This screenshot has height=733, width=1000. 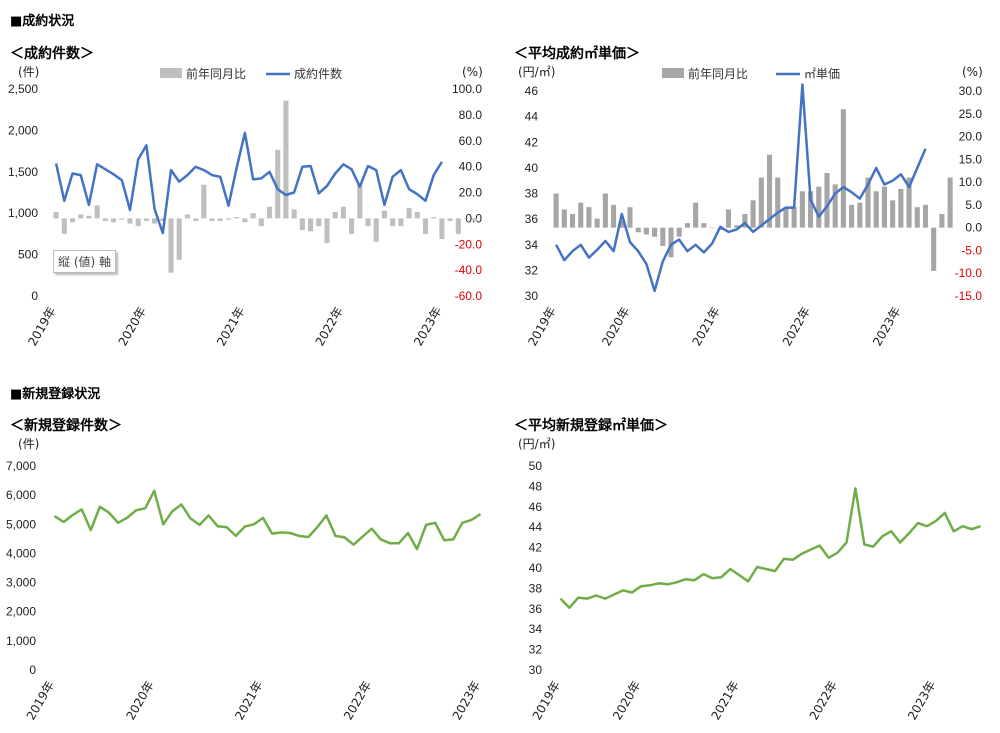 What do you see at coordinates (469, 244) in the screenshot?
I see `y2-tick-label: -20.0` at bounding box center [469, 244].